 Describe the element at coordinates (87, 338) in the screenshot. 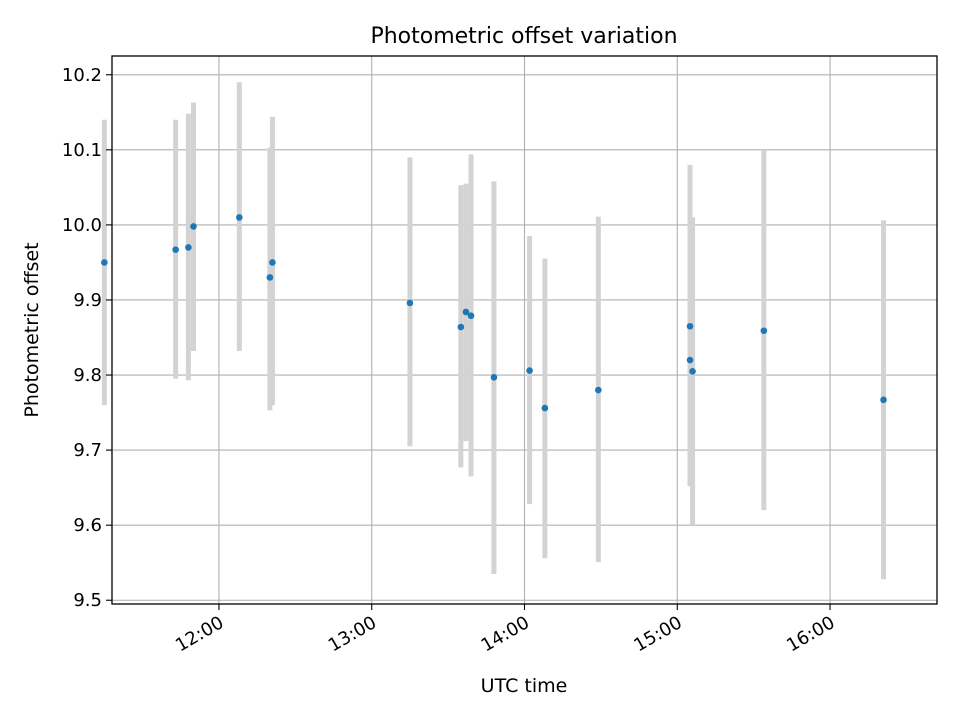

I see `y-axis-ticks: 9.5 9.6 9.7 9.8 9.9 10.0 10.1 10.2` at that location.